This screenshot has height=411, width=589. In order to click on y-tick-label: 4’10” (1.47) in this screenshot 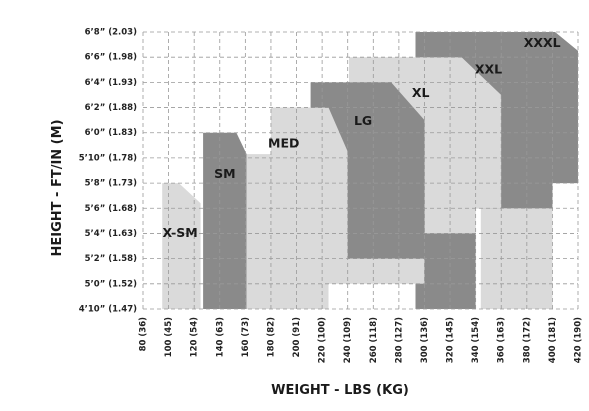, I will do `click(108, 310)`.